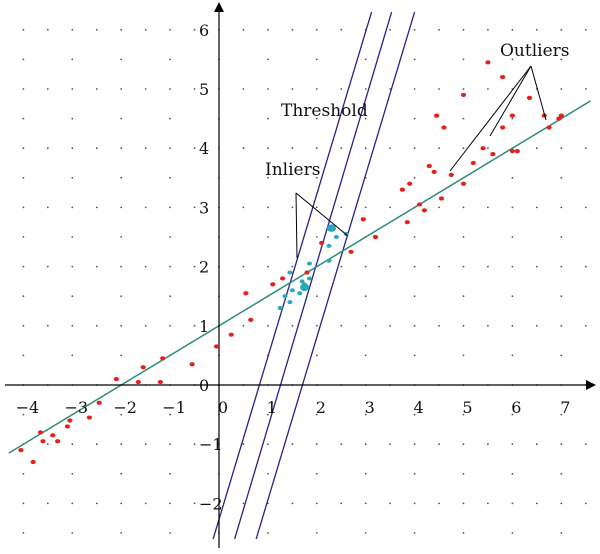  Describe the element at coordinates (467, 407) in the screenshot. I see `x-tick-label: 5` at that location.